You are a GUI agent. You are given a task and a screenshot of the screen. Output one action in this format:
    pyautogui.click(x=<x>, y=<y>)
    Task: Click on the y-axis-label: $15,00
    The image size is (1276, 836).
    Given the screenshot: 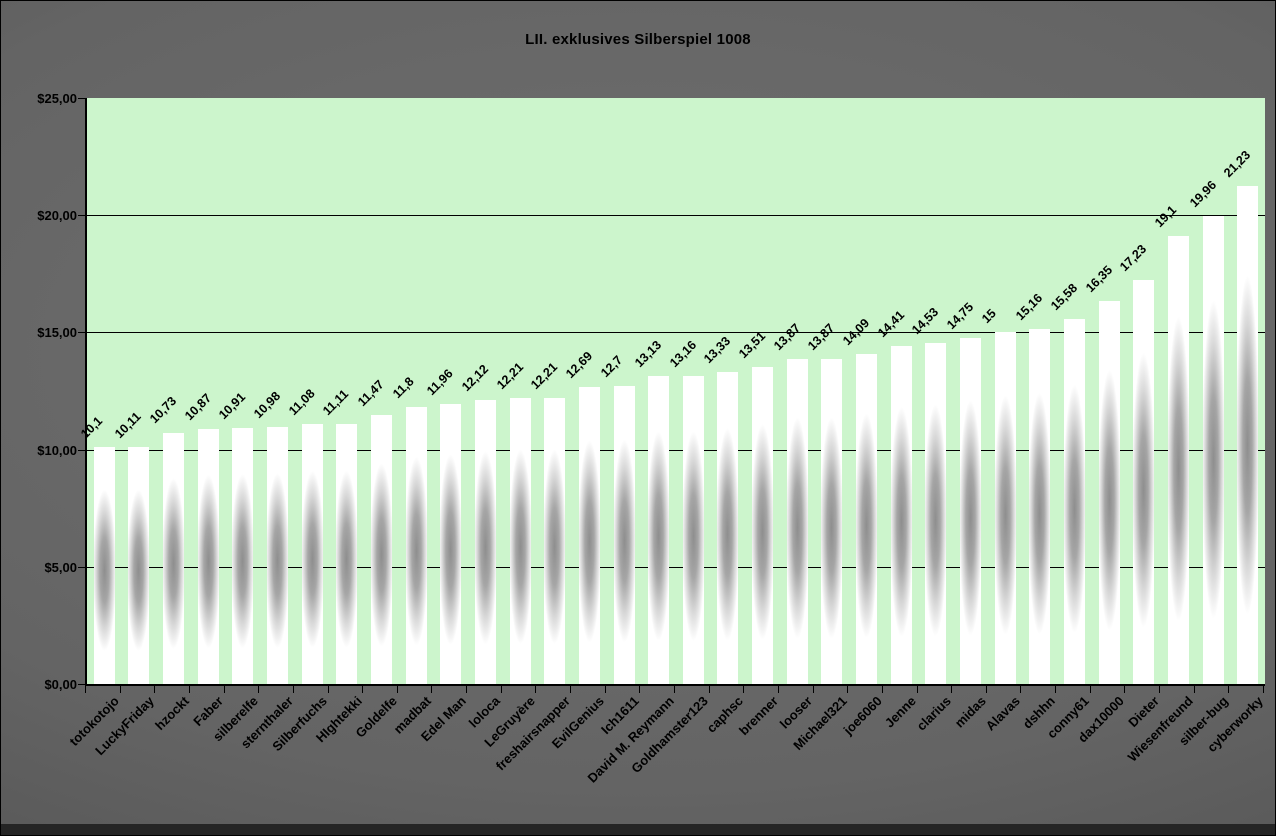 What is the action you would take?
    pyautogui.click(x=57, y=333)
    